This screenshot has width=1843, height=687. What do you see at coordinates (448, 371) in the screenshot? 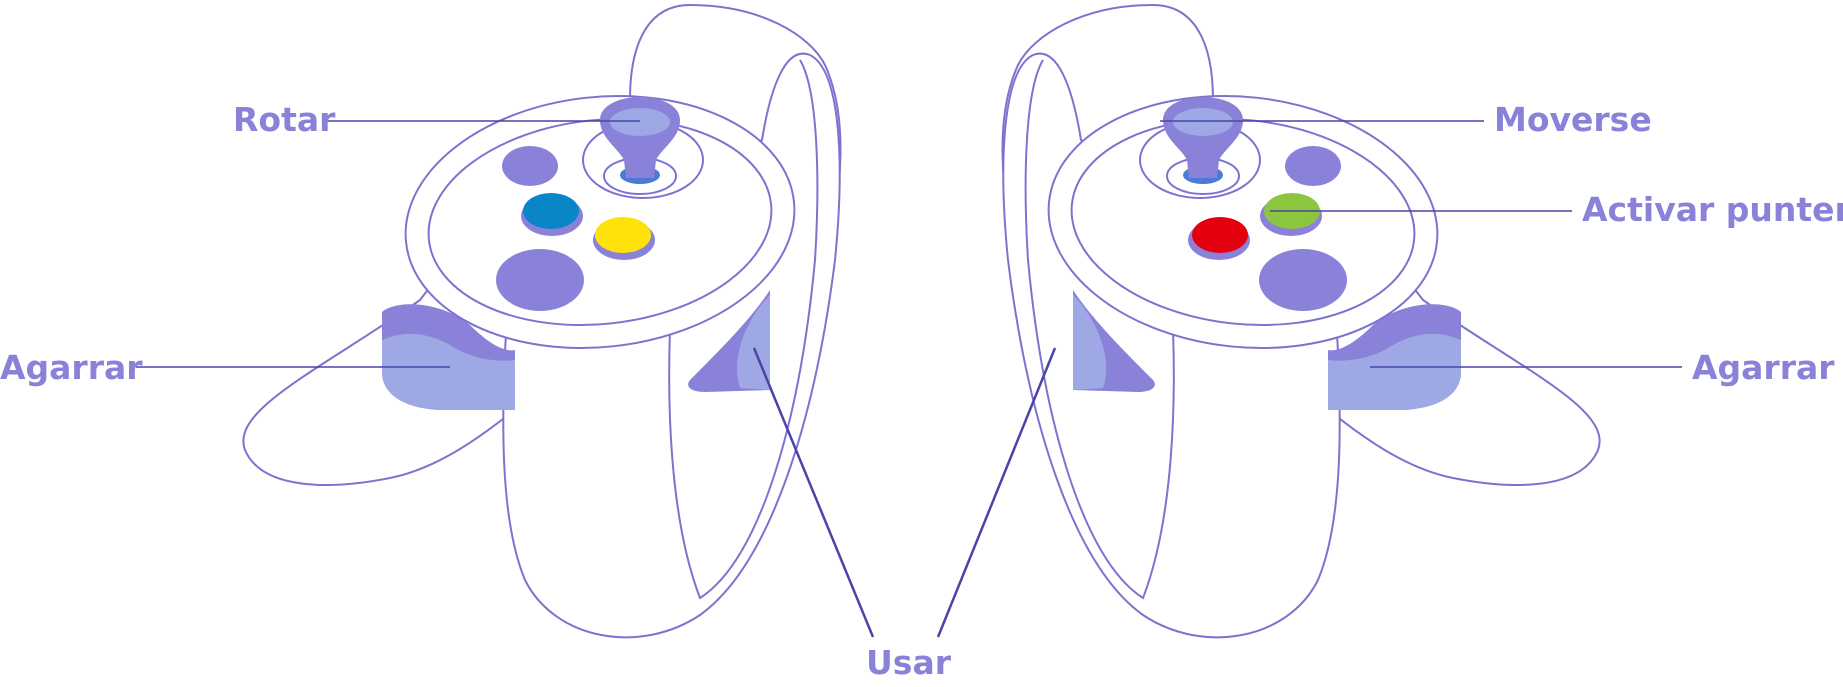
I see `left-grip-highlight` at bounding box center [448, 371].